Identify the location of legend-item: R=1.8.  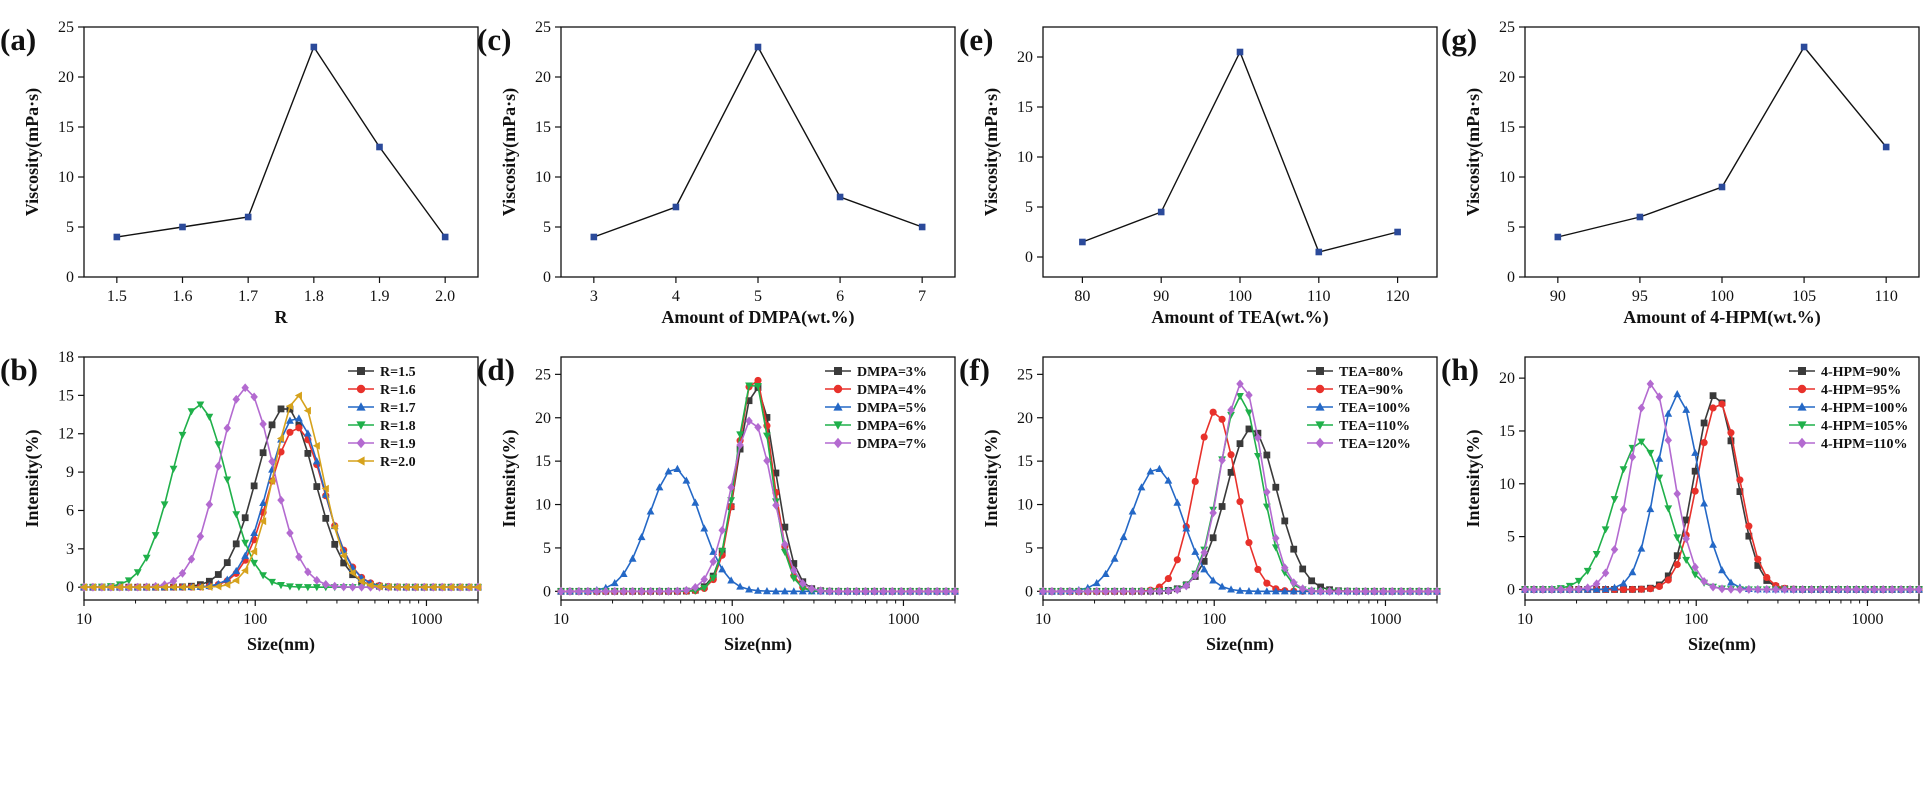
(382, 426).